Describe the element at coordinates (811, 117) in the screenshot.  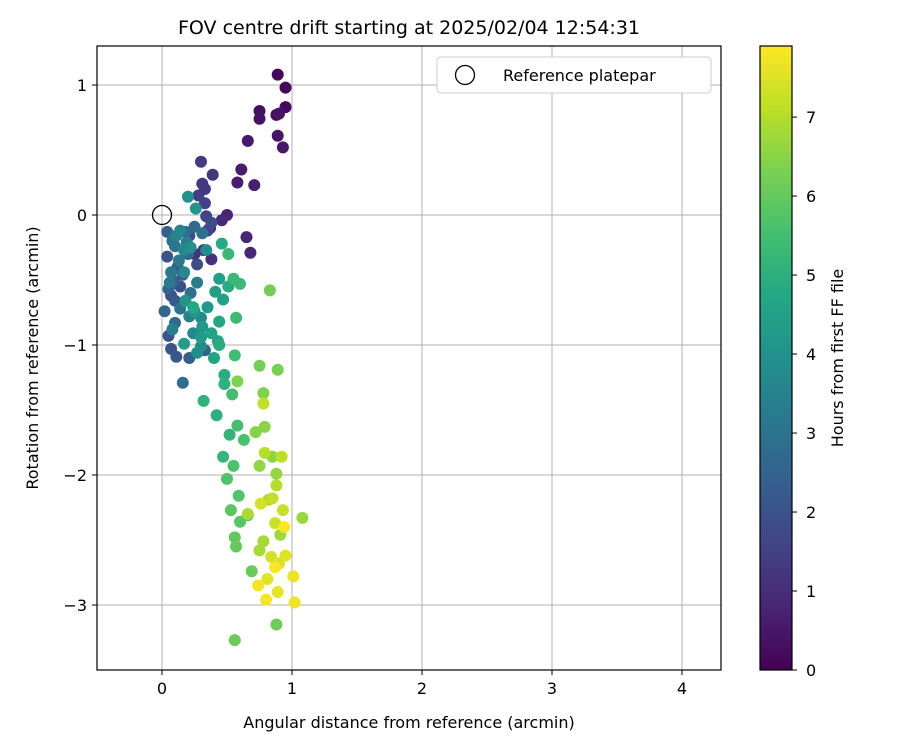
I see `colorbar-tick-label: 7` at that location.